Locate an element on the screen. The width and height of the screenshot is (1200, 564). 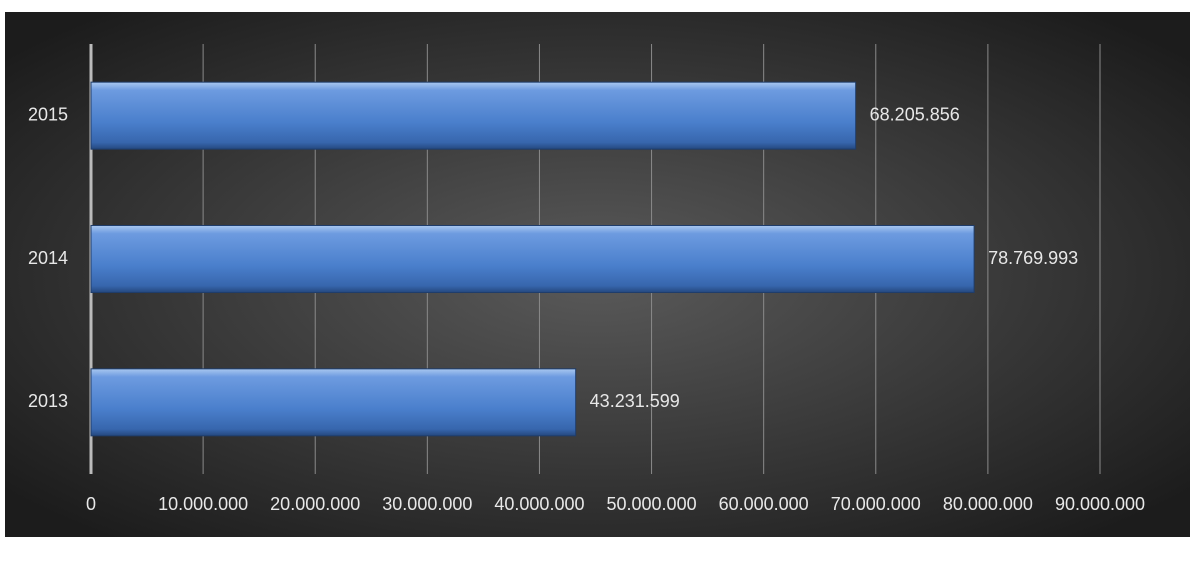
x-tick-label: 50.000.000 is located at coordinates (652, 504).